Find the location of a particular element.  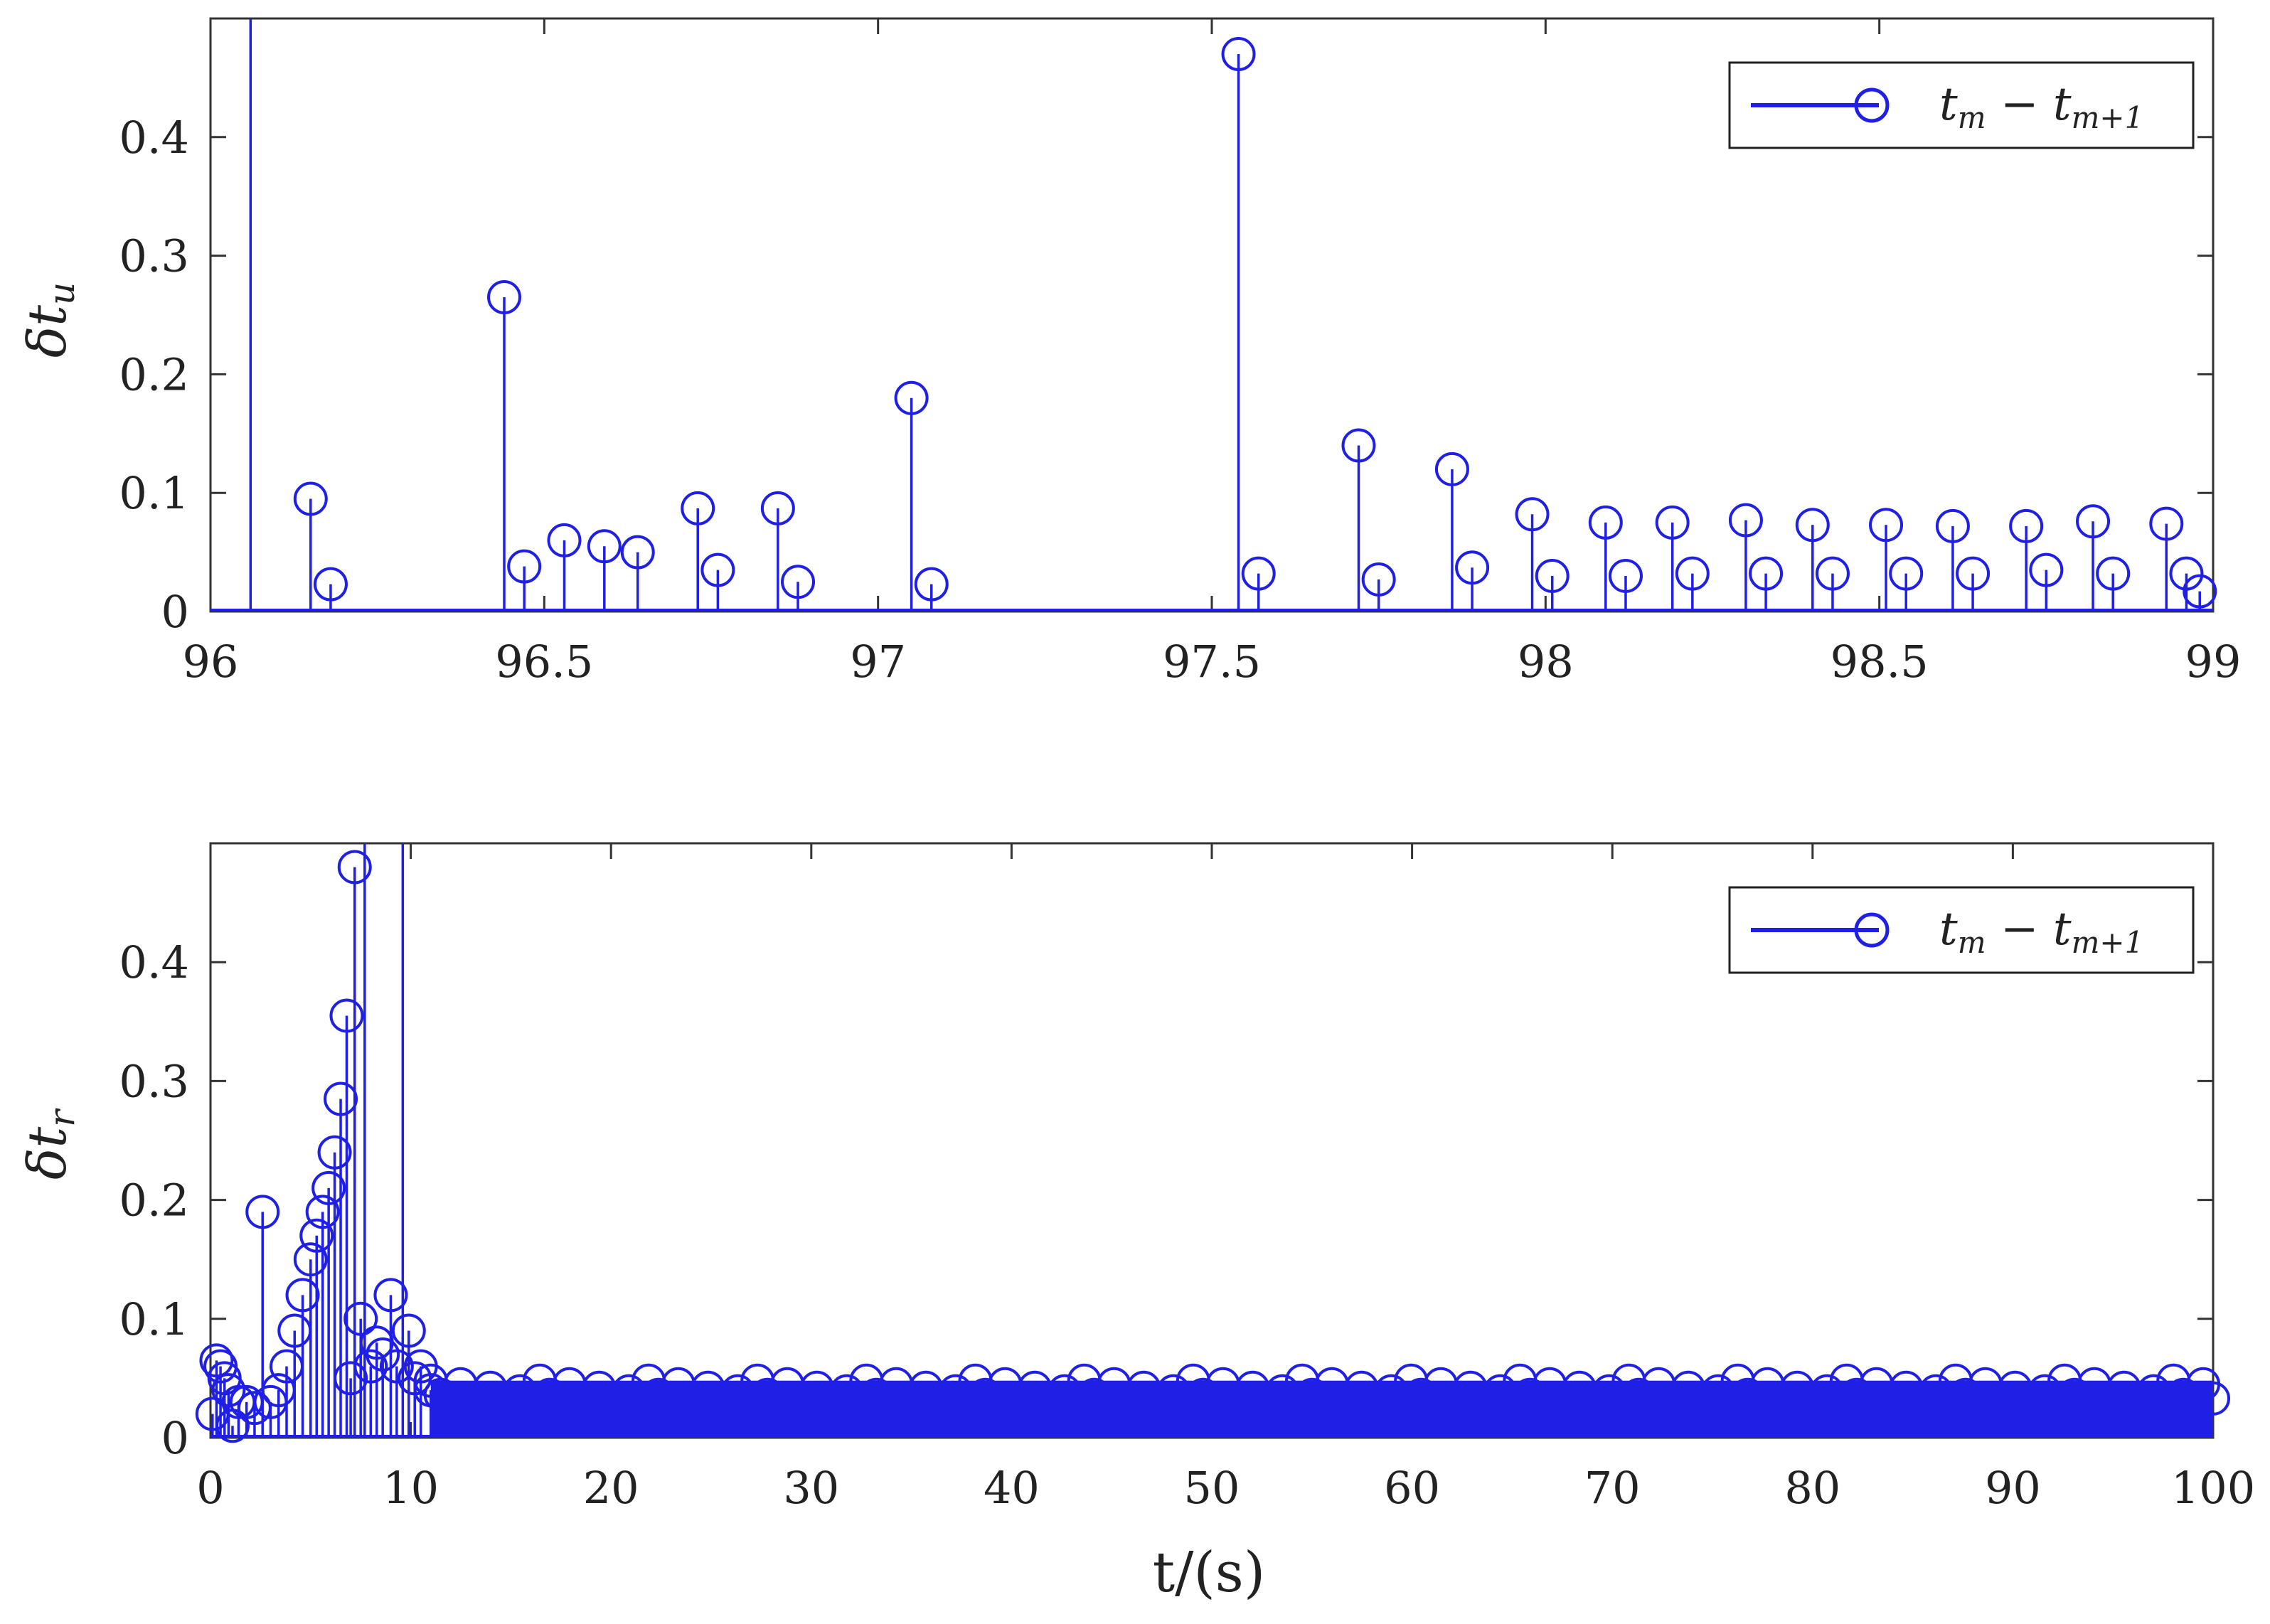

x-axis-label: t/(s) is located at coordinates (1209, 1573).